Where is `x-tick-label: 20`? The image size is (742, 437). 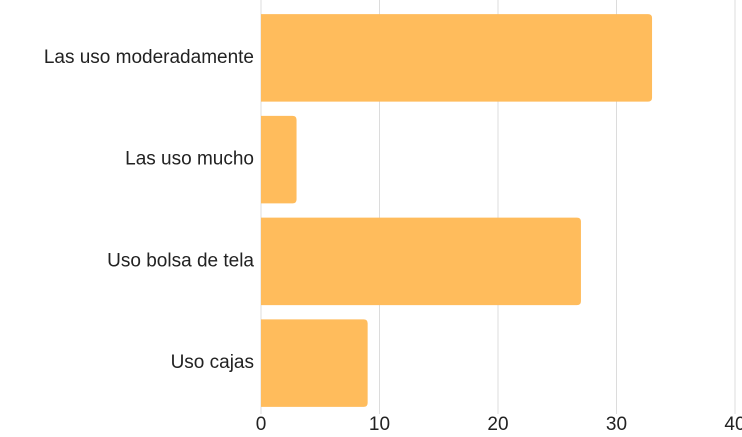 x-tick-label: 20 is located at coordinates (497, 424).